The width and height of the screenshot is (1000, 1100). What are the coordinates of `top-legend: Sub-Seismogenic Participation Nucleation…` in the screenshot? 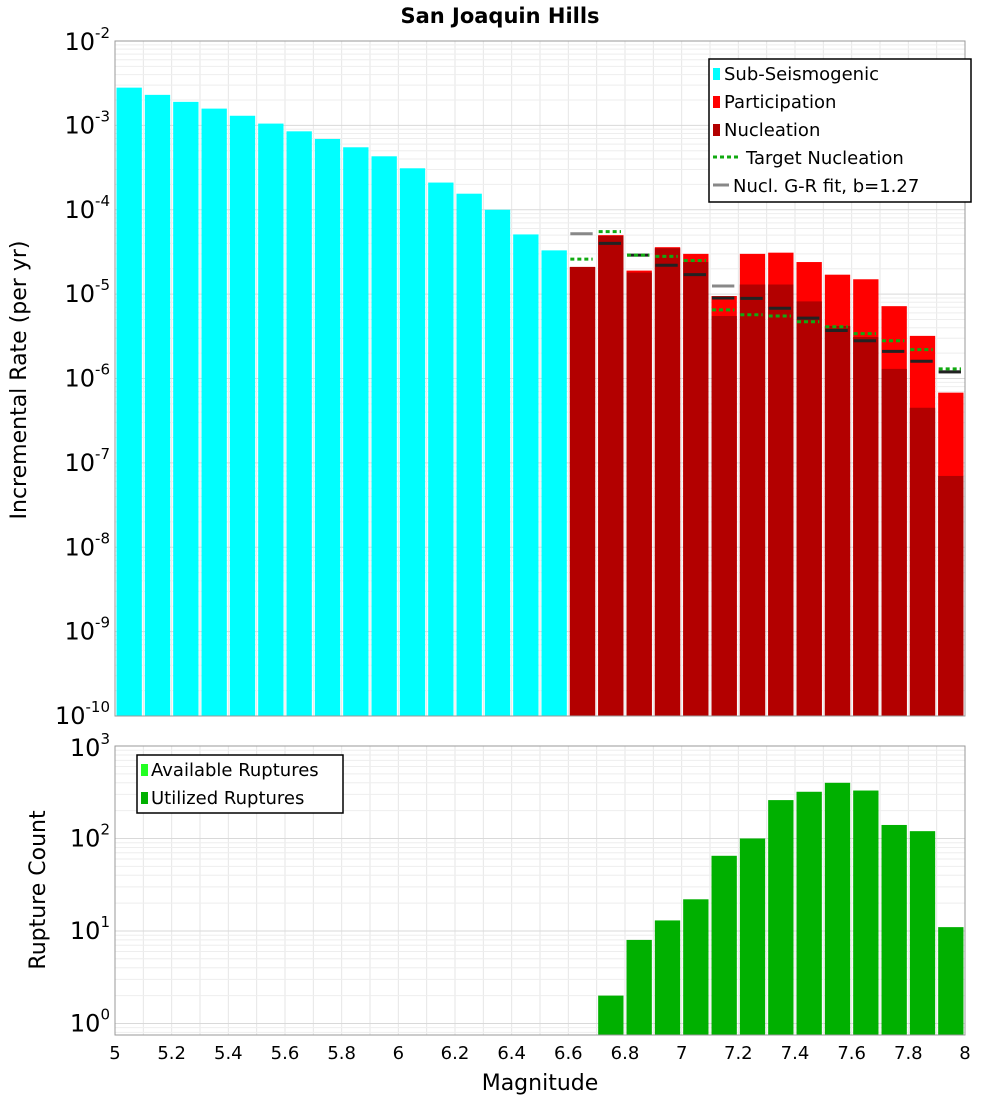 It's located at (840, 130).